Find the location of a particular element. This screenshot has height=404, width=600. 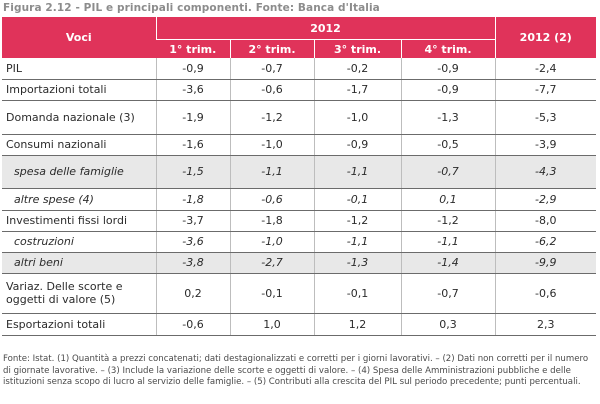

cell-q3: -1,3 is located at coordinates (357, 263).